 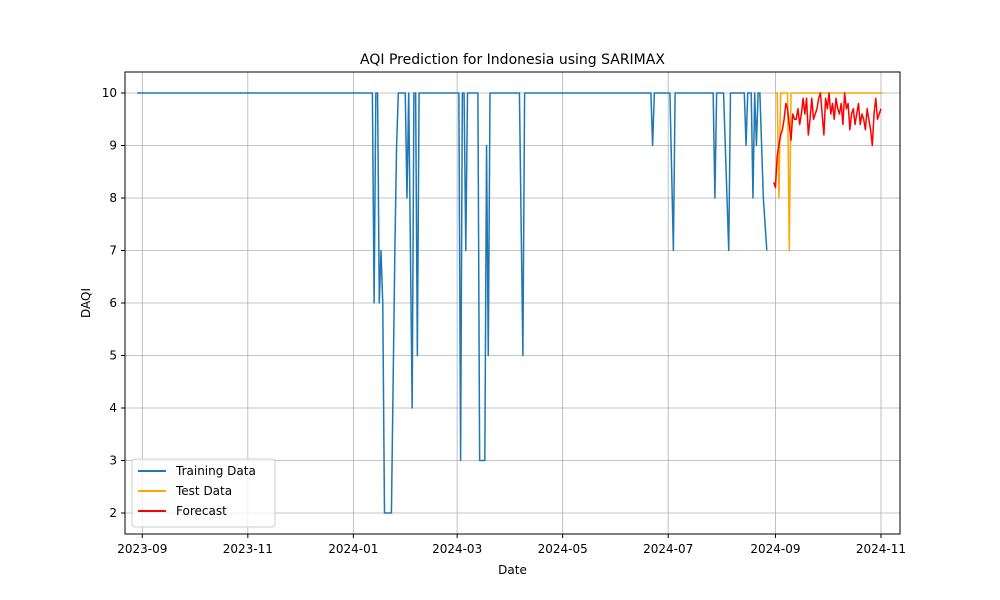 I want to click on x-tick-label: 2024-03, so click(x=457, y=549).